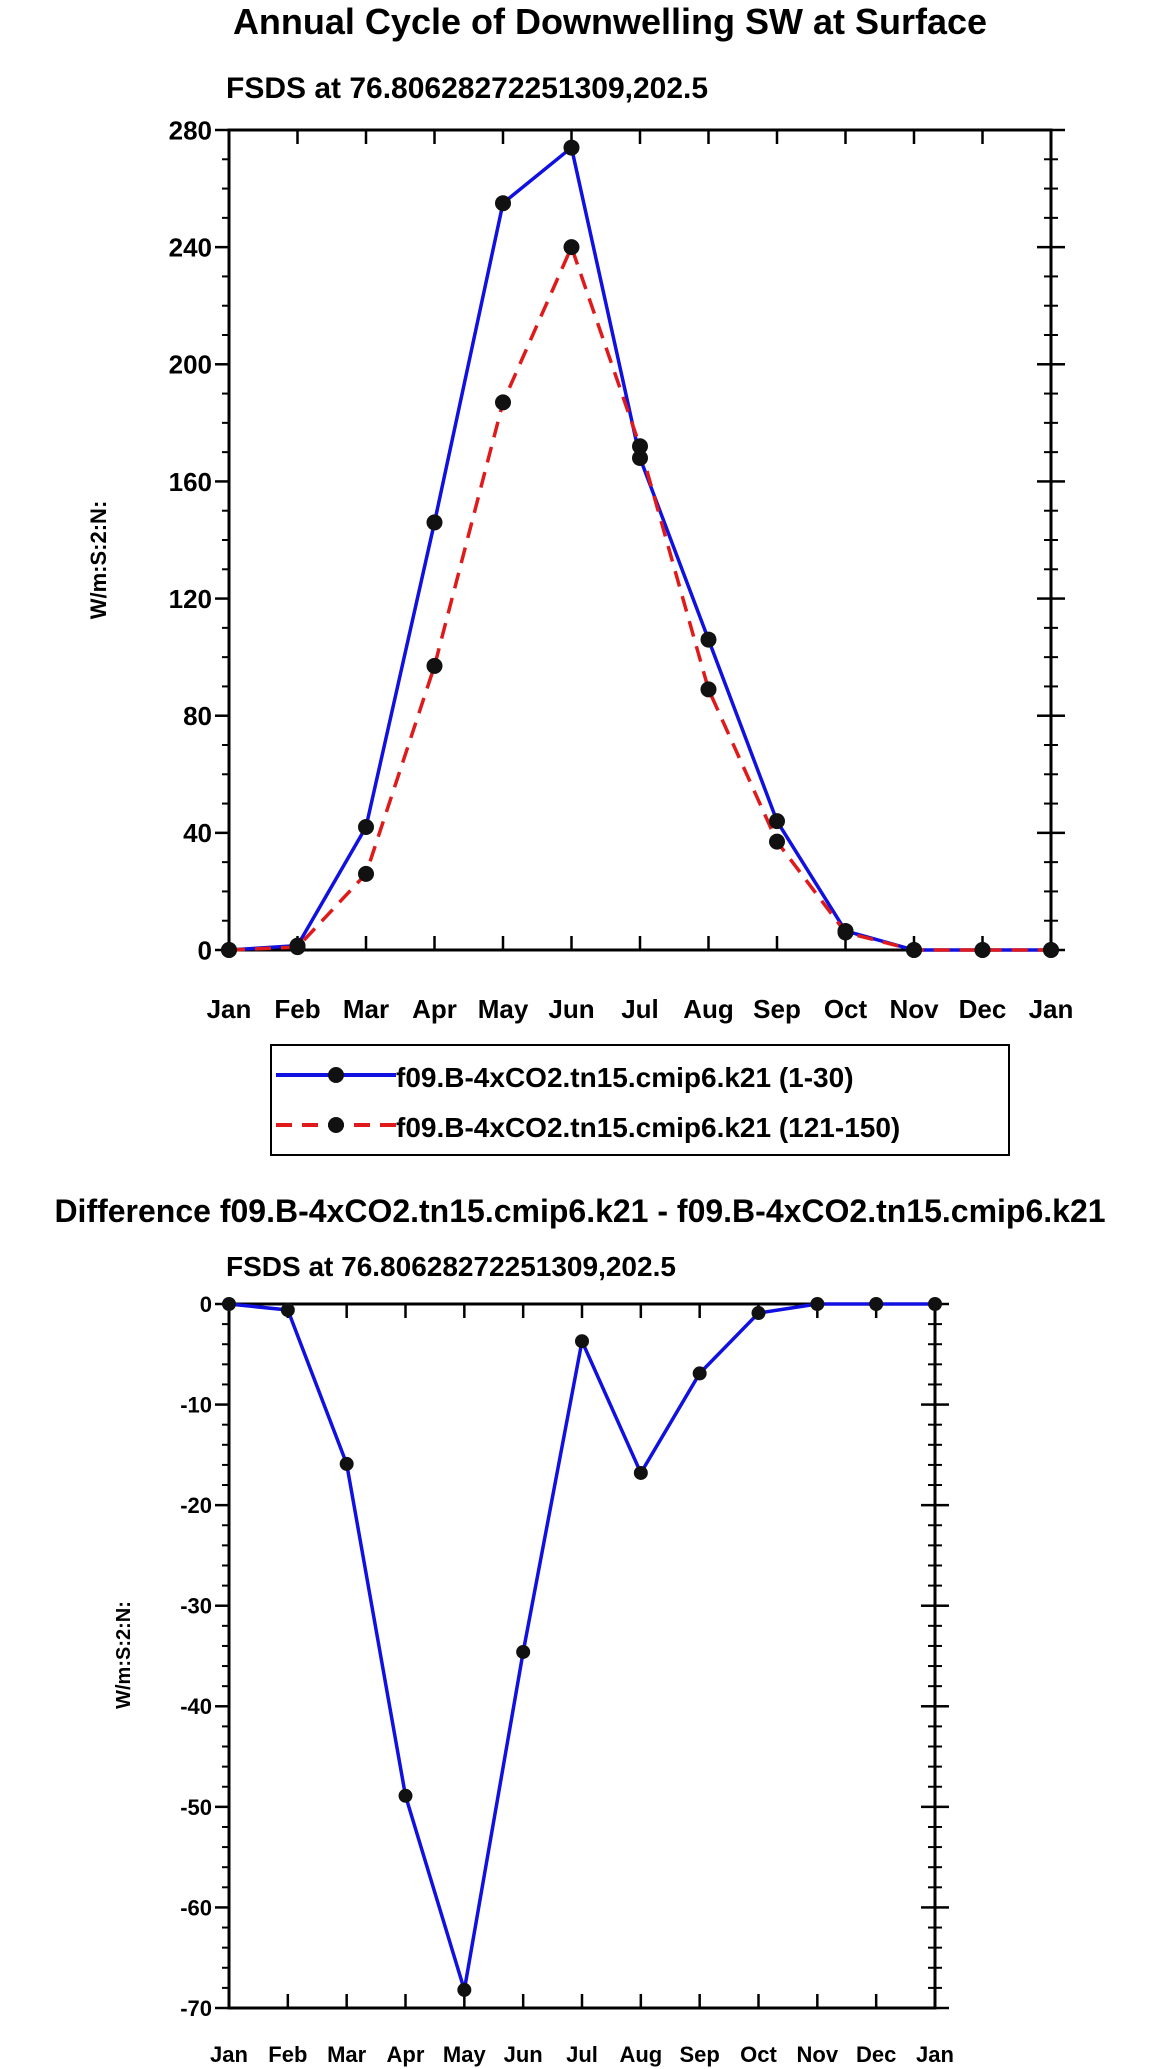  Describe the element at coordinates (190, 248) in the screenshot. I see `y-tick-label: 240` at that location.